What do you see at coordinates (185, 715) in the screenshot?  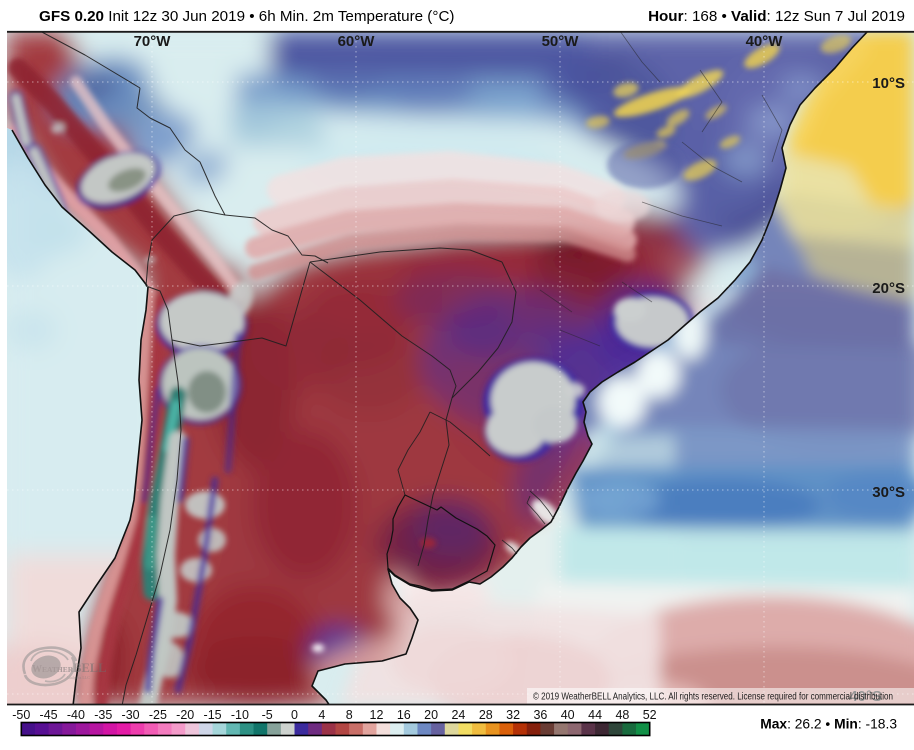 I see `svg-text: -20` at bounding box center [185, 715].